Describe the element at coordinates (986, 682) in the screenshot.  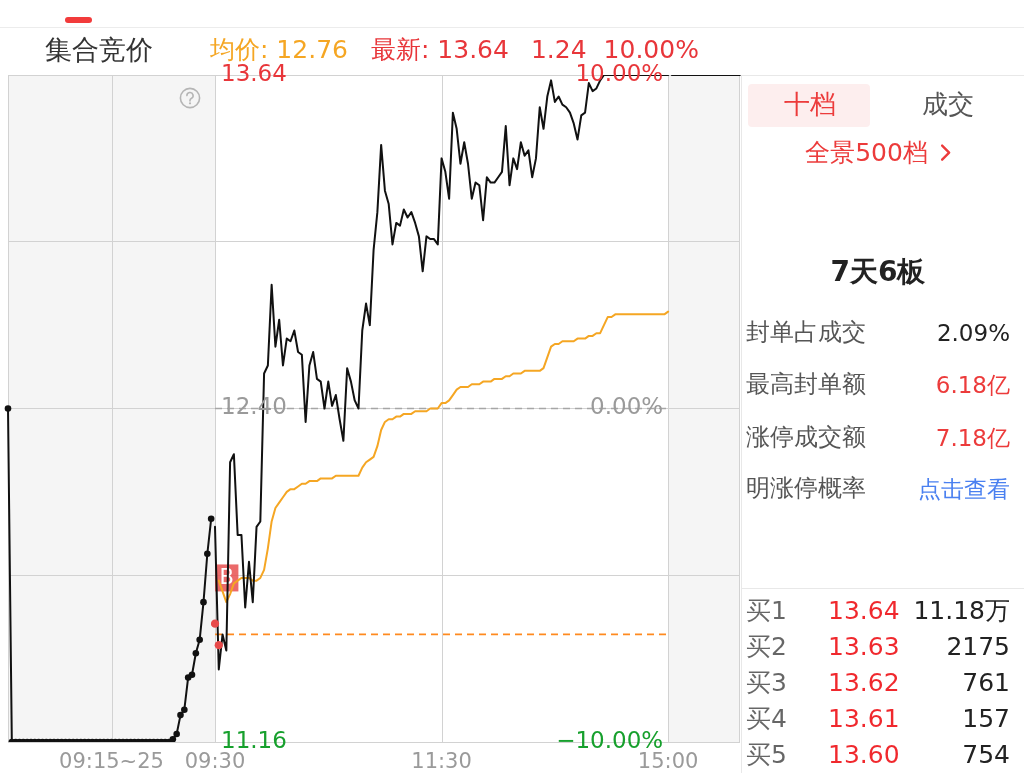
I see `text: 761` at that location.